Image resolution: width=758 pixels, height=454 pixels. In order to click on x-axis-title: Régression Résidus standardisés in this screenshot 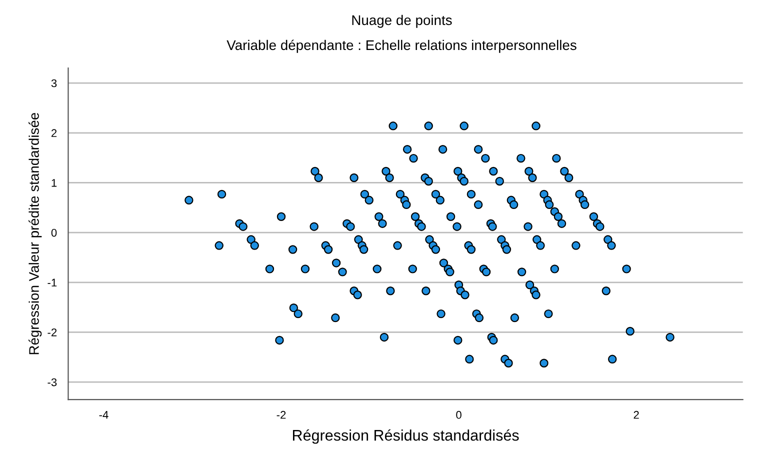, I will do `click(405, 436)`.